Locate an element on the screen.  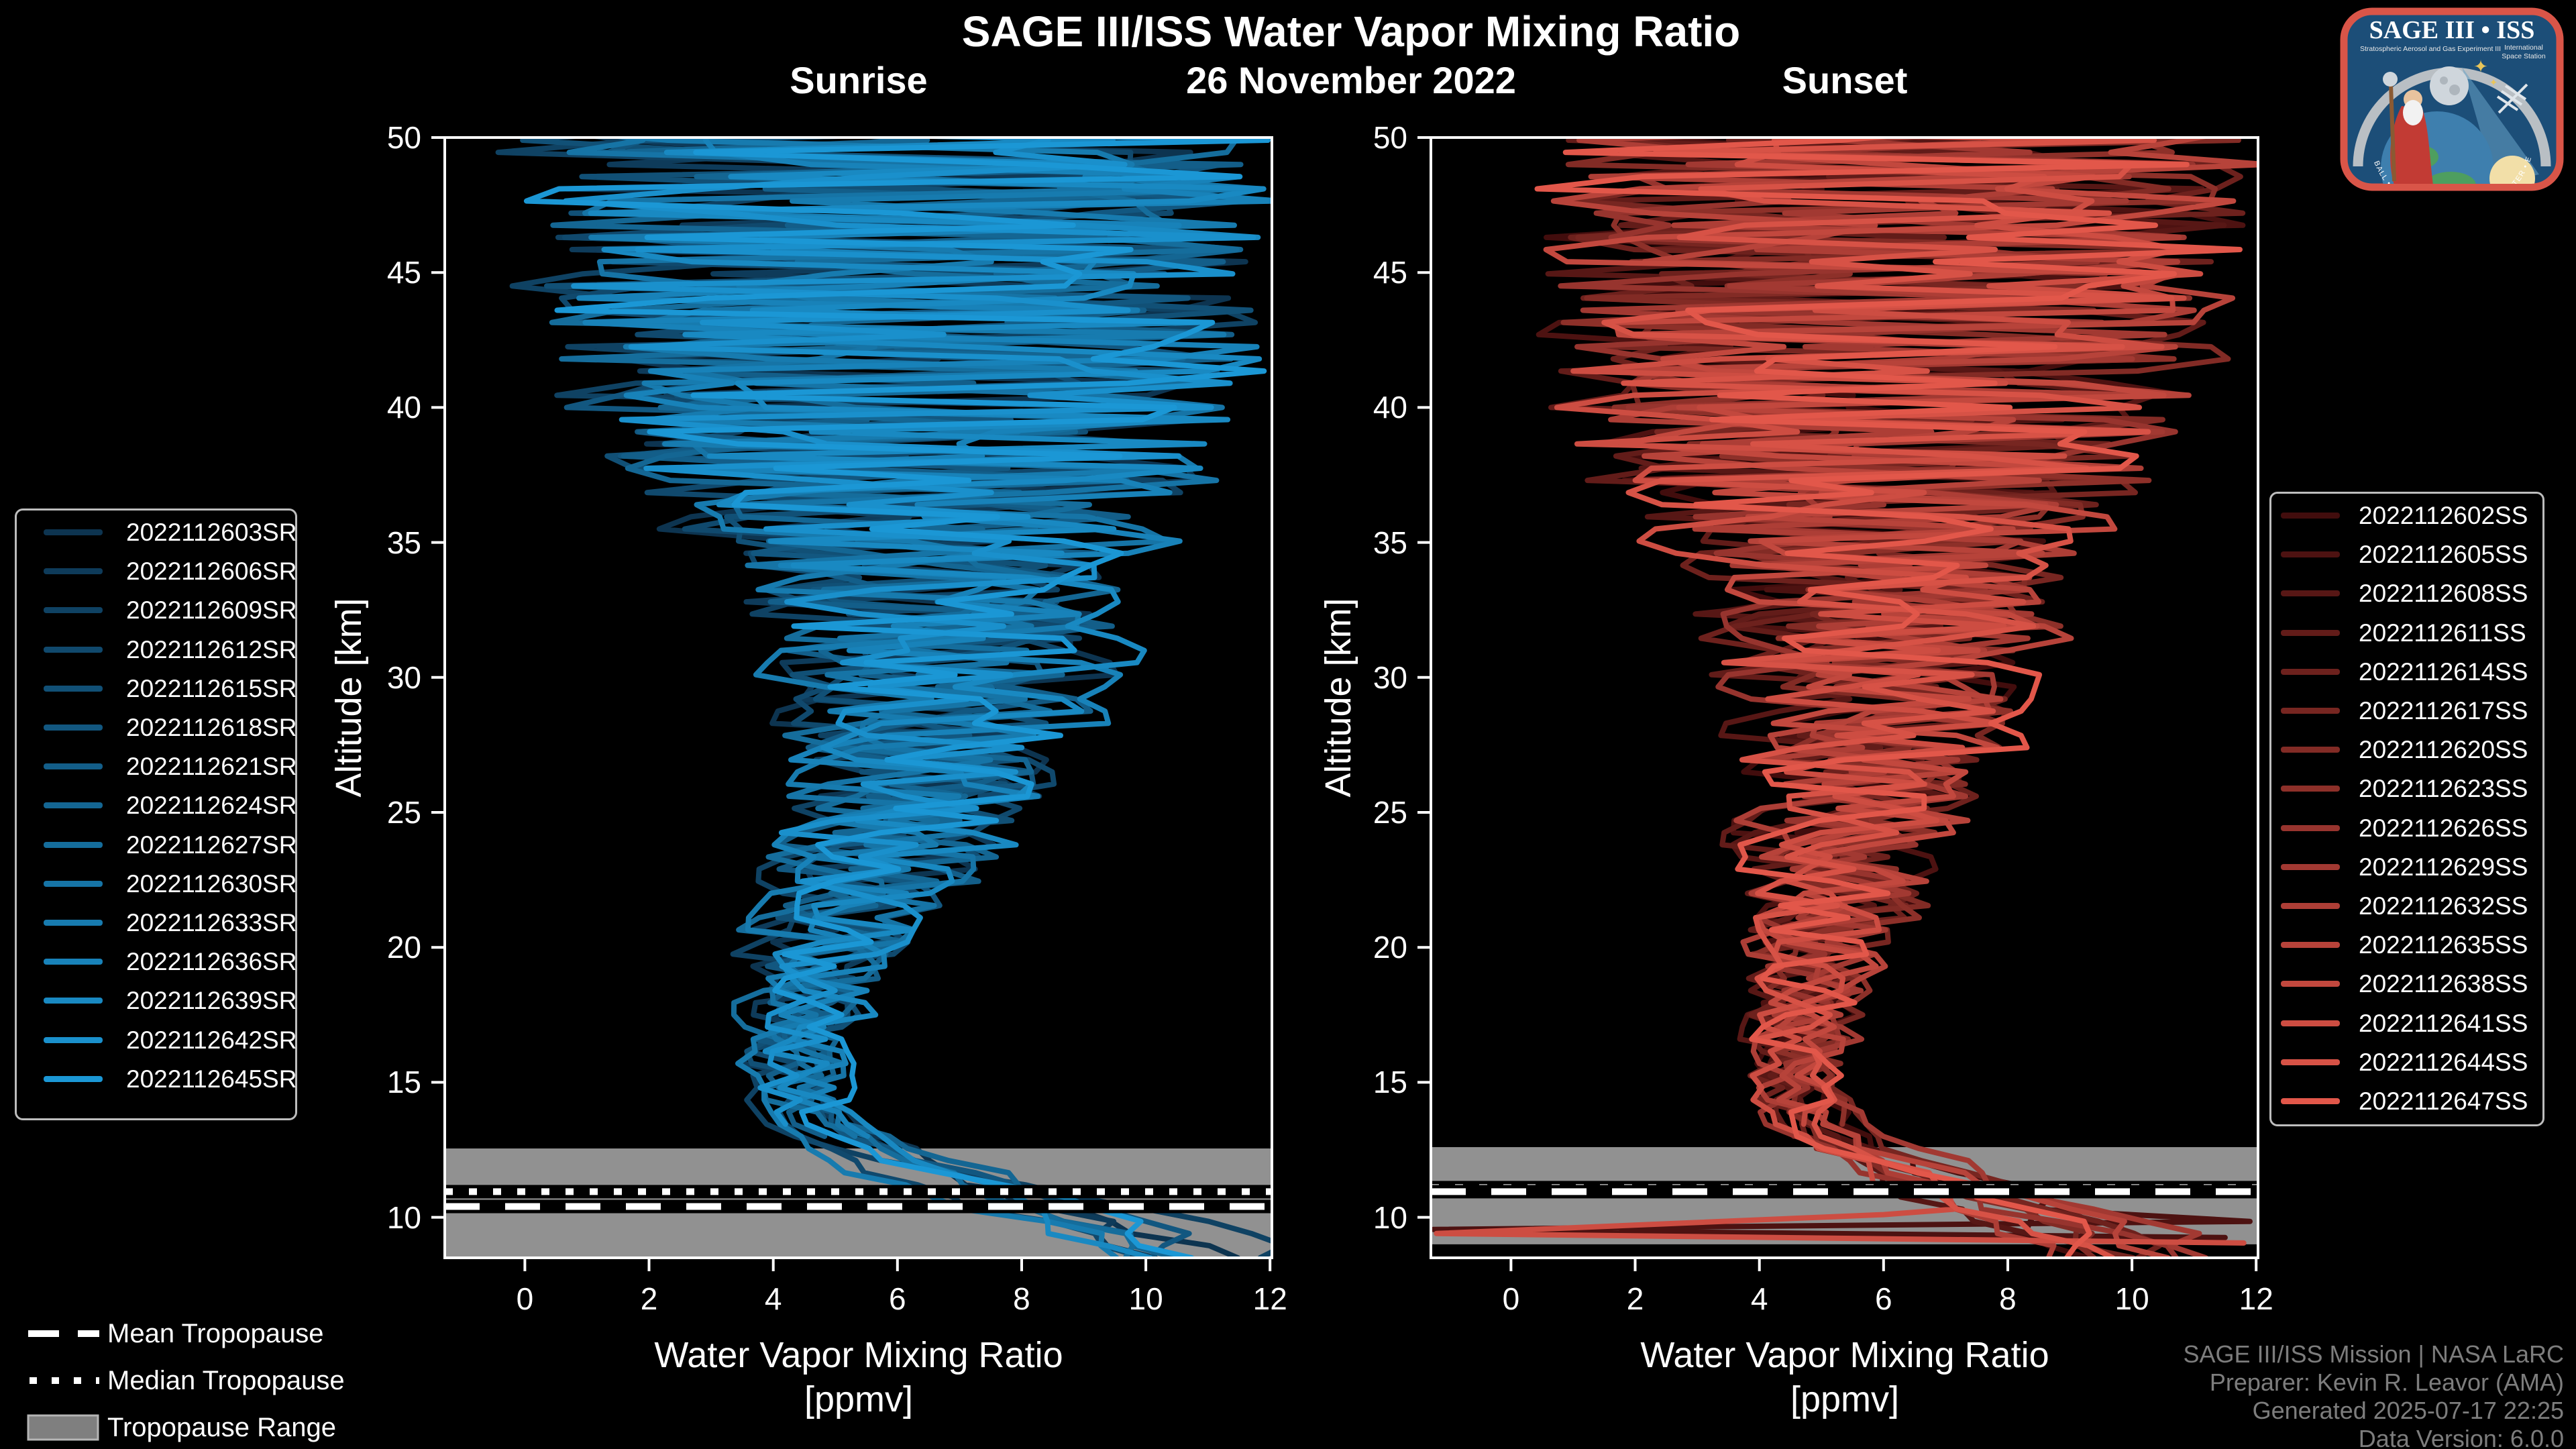
y-tick-label: 15 is located at coordinates (1390, 1082).